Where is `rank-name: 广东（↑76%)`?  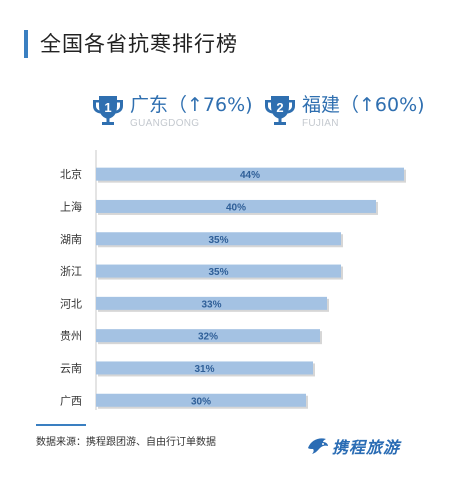
rank-name: 广东（↑76%) is located at coordinates (191, 105).